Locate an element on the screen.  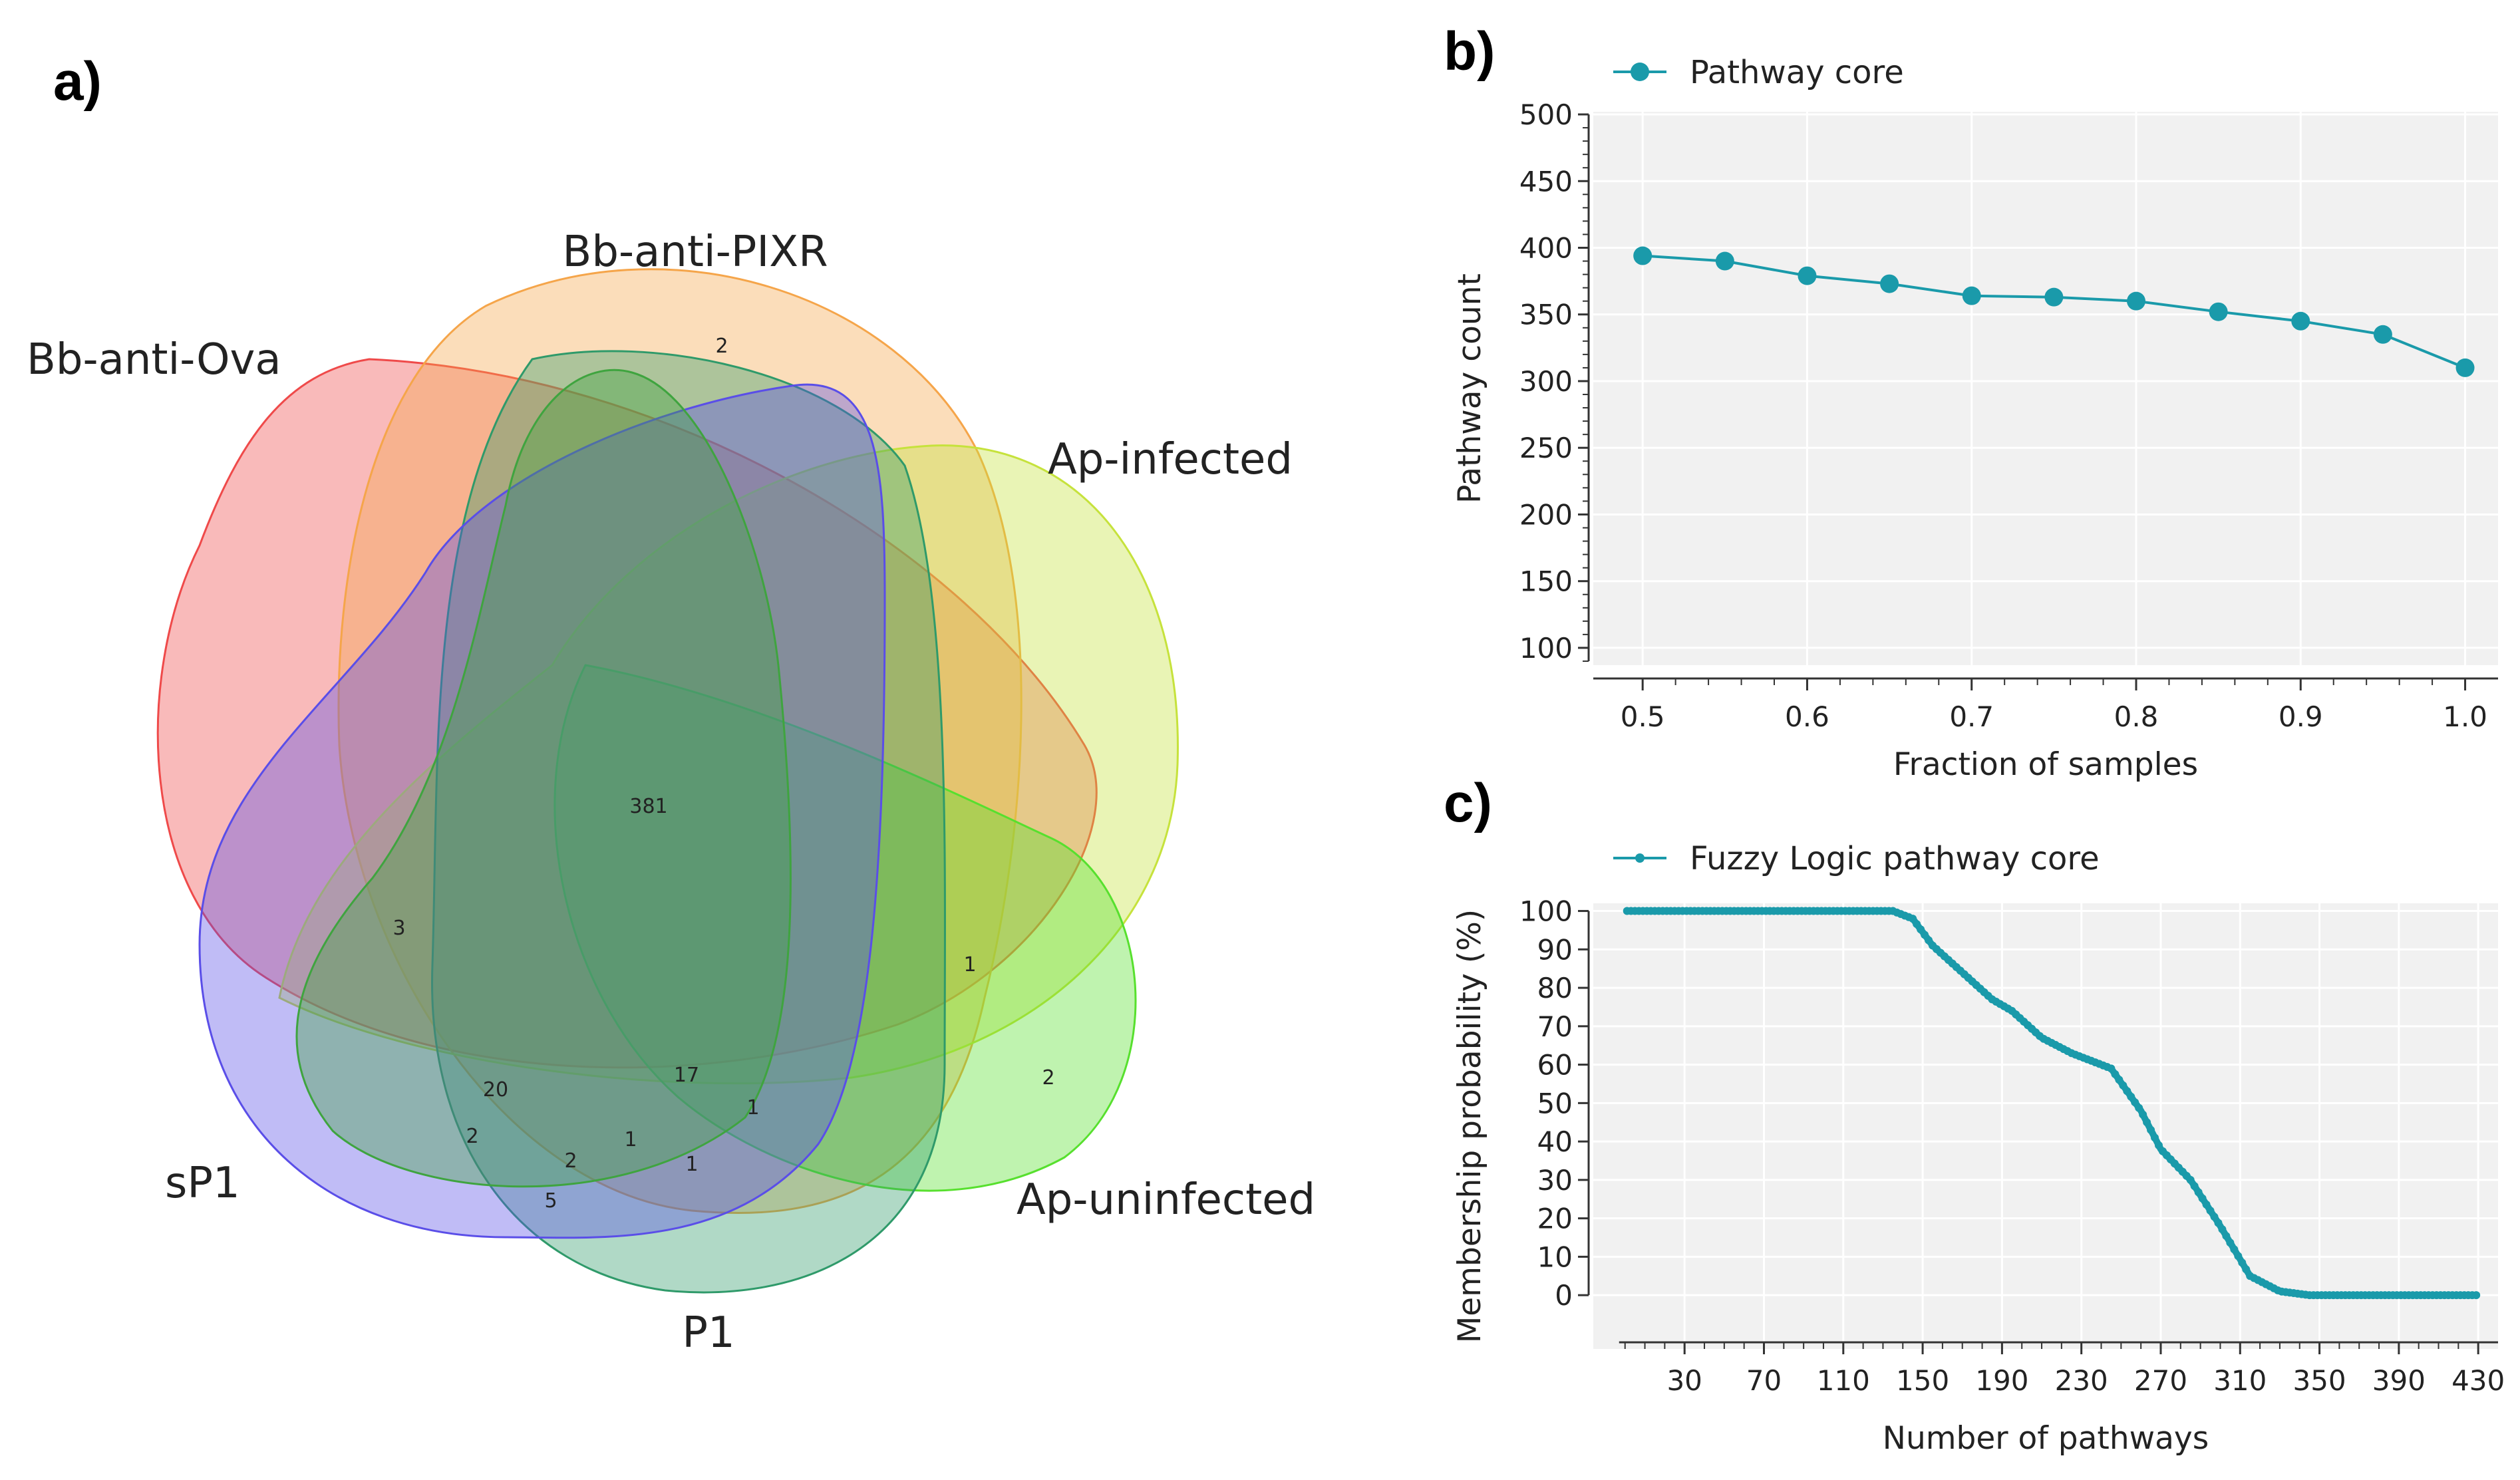
panel-c-label: c) is located at coordinates (1468, 803).